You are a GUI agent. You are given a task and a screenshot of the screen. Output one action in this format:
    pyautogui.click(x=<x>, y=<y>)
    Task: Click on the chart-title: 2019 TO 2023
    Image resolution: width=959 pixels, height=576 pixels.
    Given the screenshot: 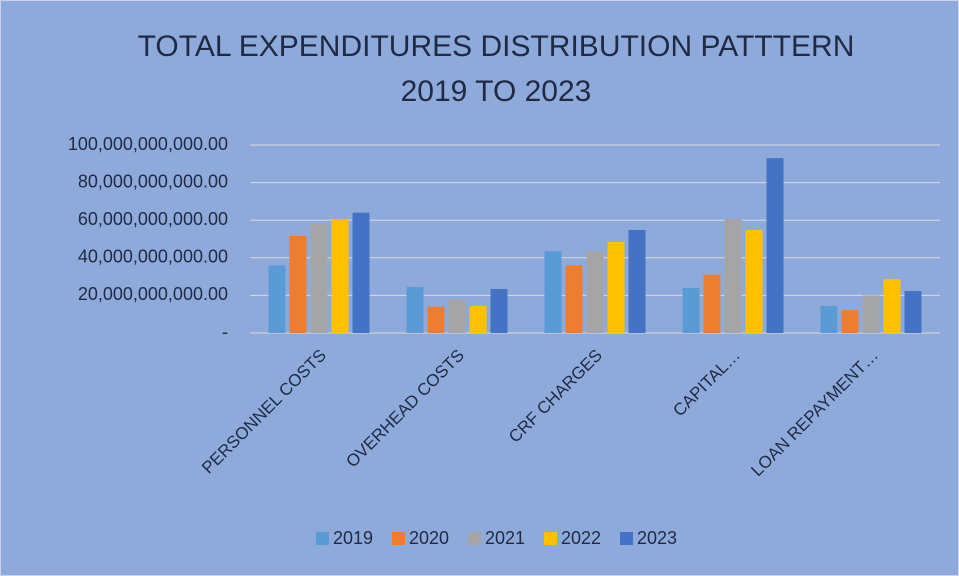 What is the action you would take?
    pyautogui.click(x=496, y=91)
    